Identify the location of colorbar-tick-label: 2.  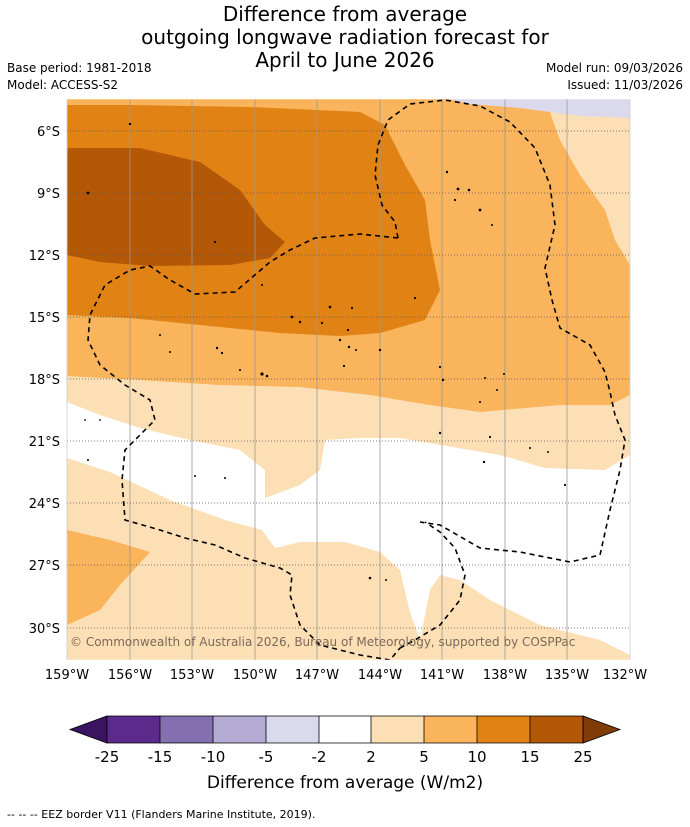
(371, 757).